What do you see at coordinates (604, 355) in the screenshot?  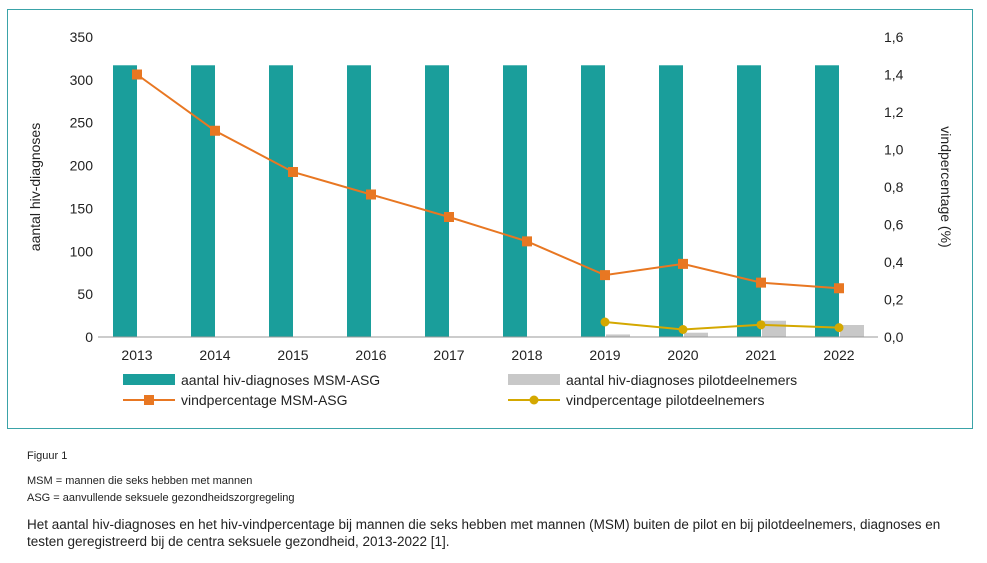 I see `x-tick-label: 2019` at bounding box center [604, 355].